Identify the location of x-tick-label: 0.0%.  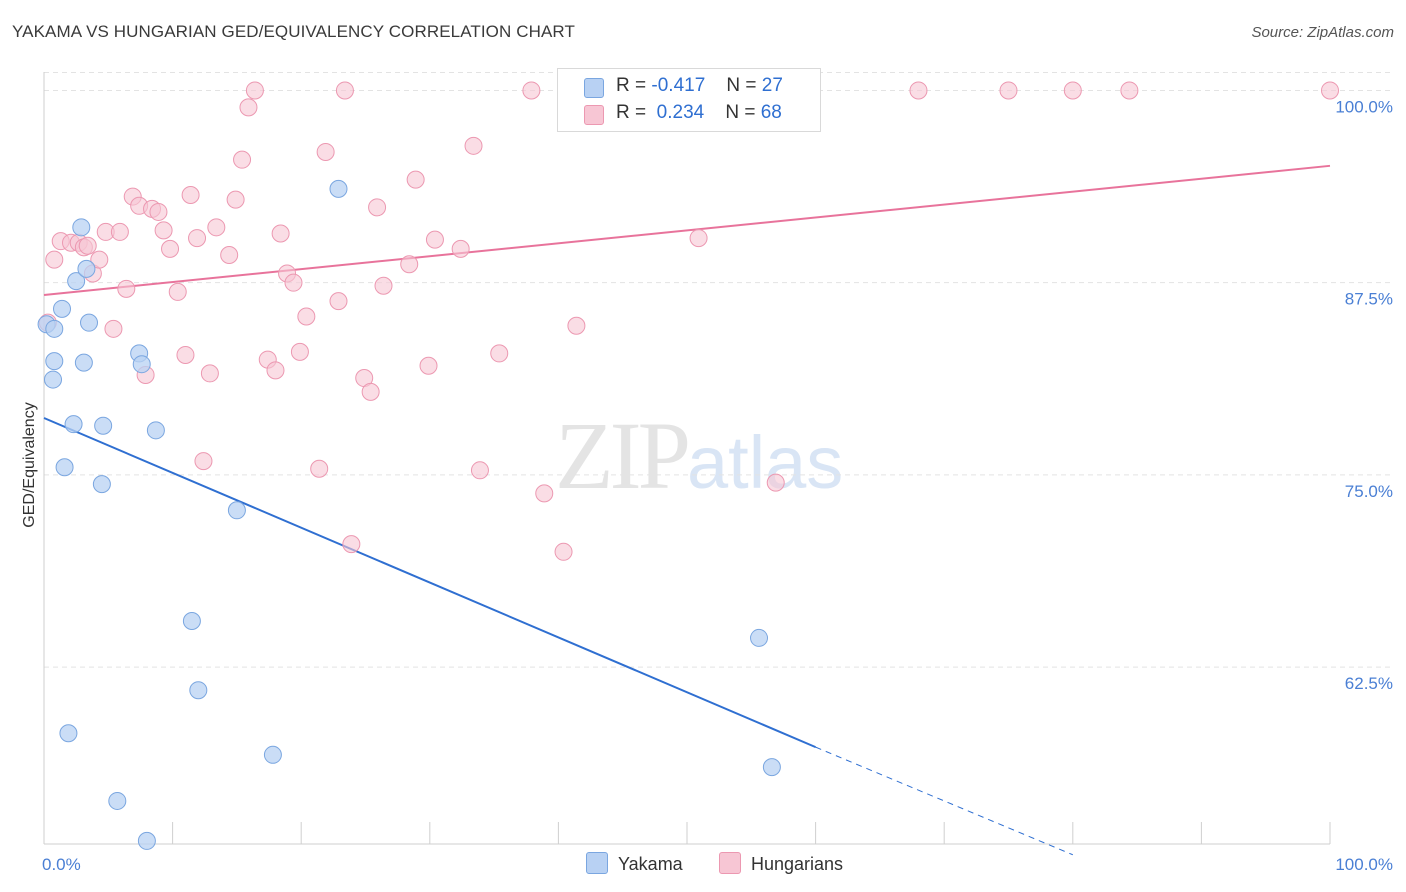
(61, 864).